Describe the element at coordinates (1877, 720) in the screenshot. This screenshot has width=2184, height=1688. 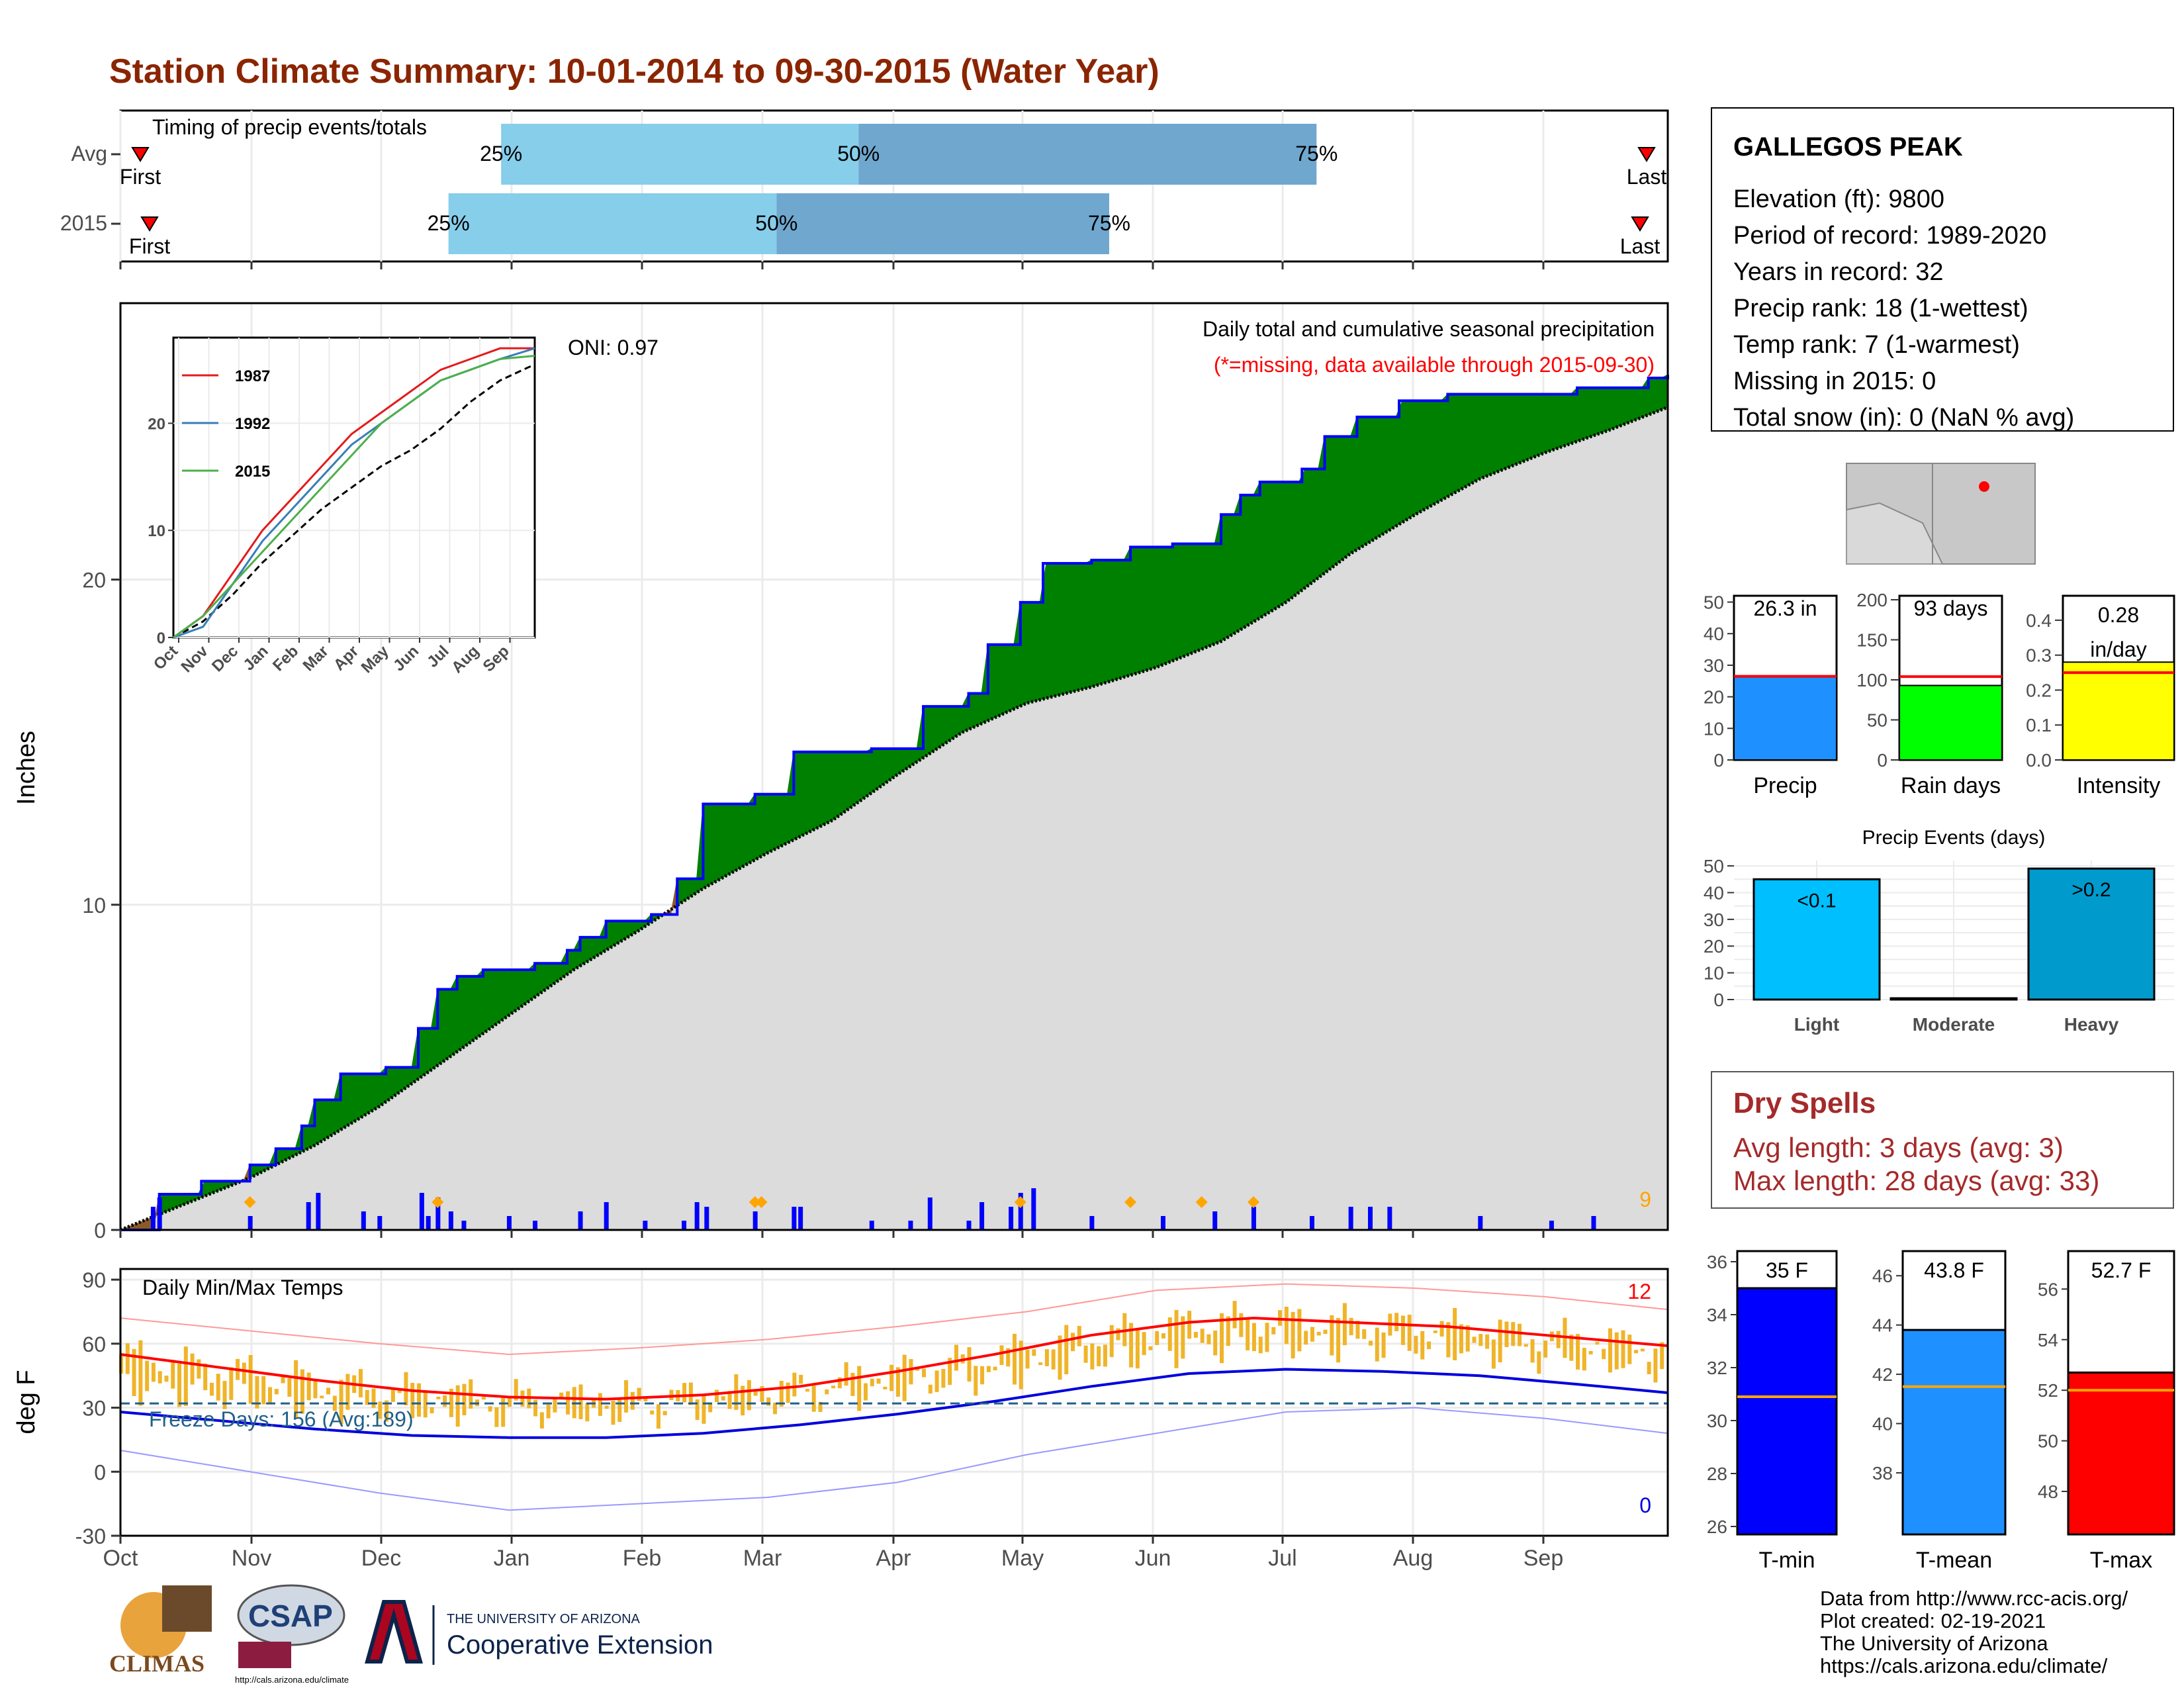
I see `summary-tick-label-1-1: 50` at that location.